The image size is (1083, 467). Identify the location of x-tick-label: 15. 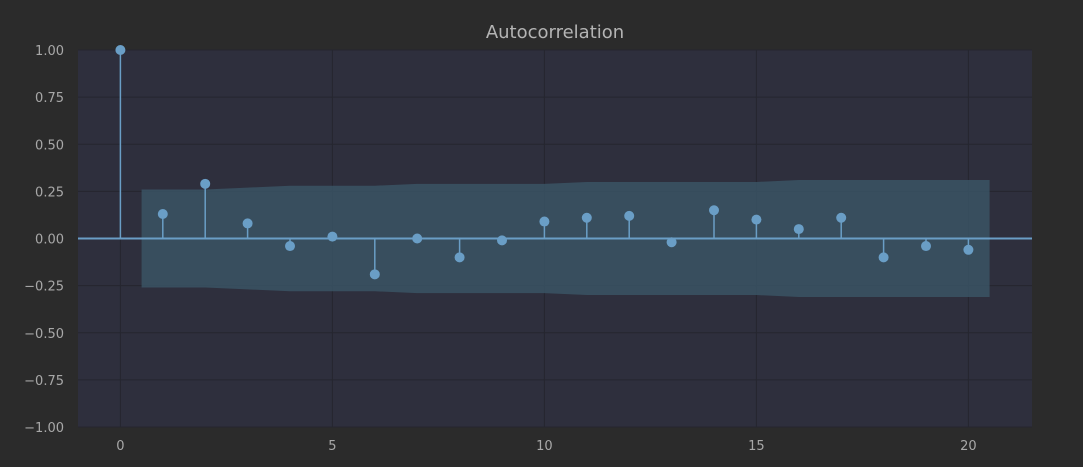
(756, 446).